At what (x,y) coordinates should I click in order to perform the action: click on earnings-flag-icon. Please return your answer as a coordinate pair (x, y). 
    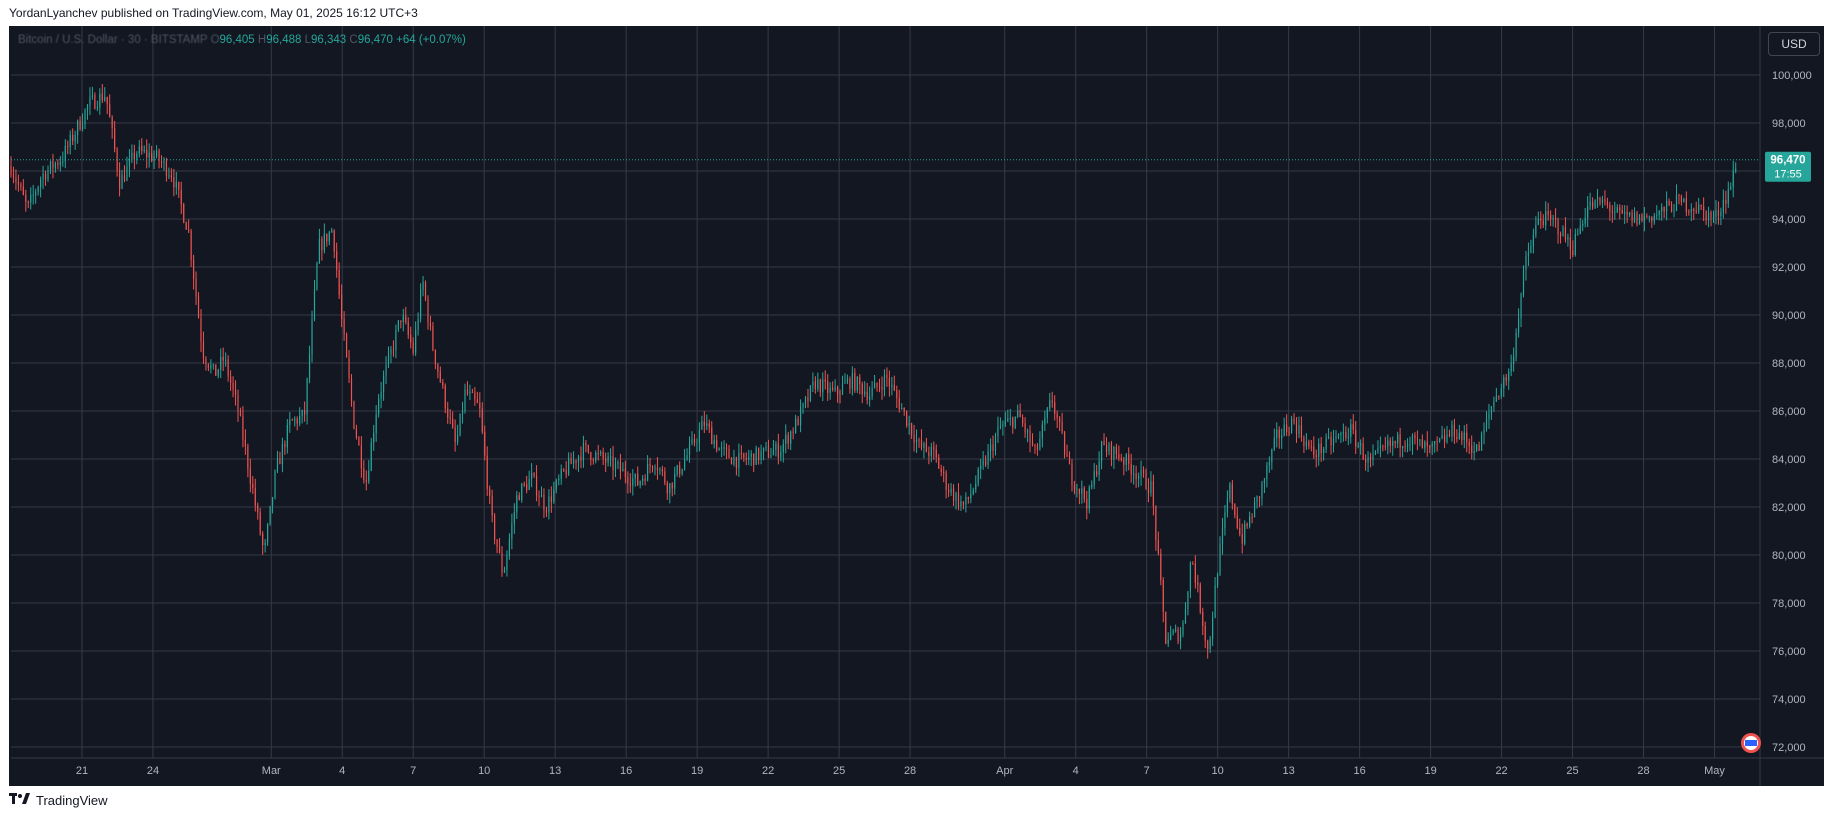
    Looking at the image, I should click on (1751, 743).